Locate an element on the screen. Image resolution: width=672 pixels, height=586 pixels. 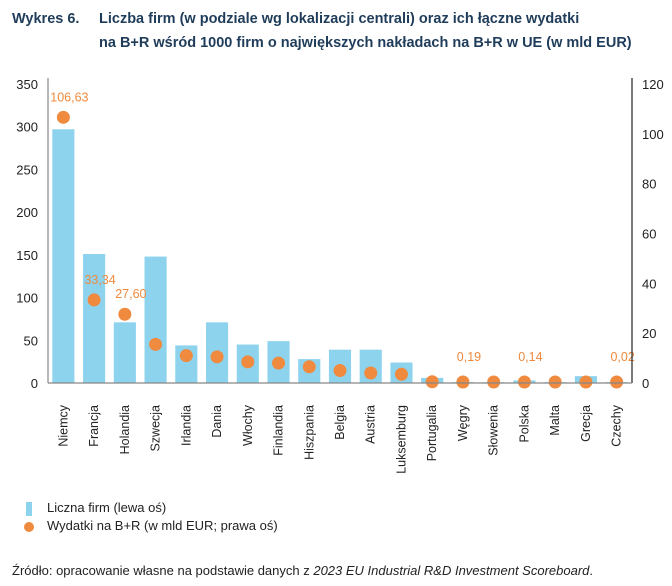
dot-węgry is located at coordinates (463, 382).